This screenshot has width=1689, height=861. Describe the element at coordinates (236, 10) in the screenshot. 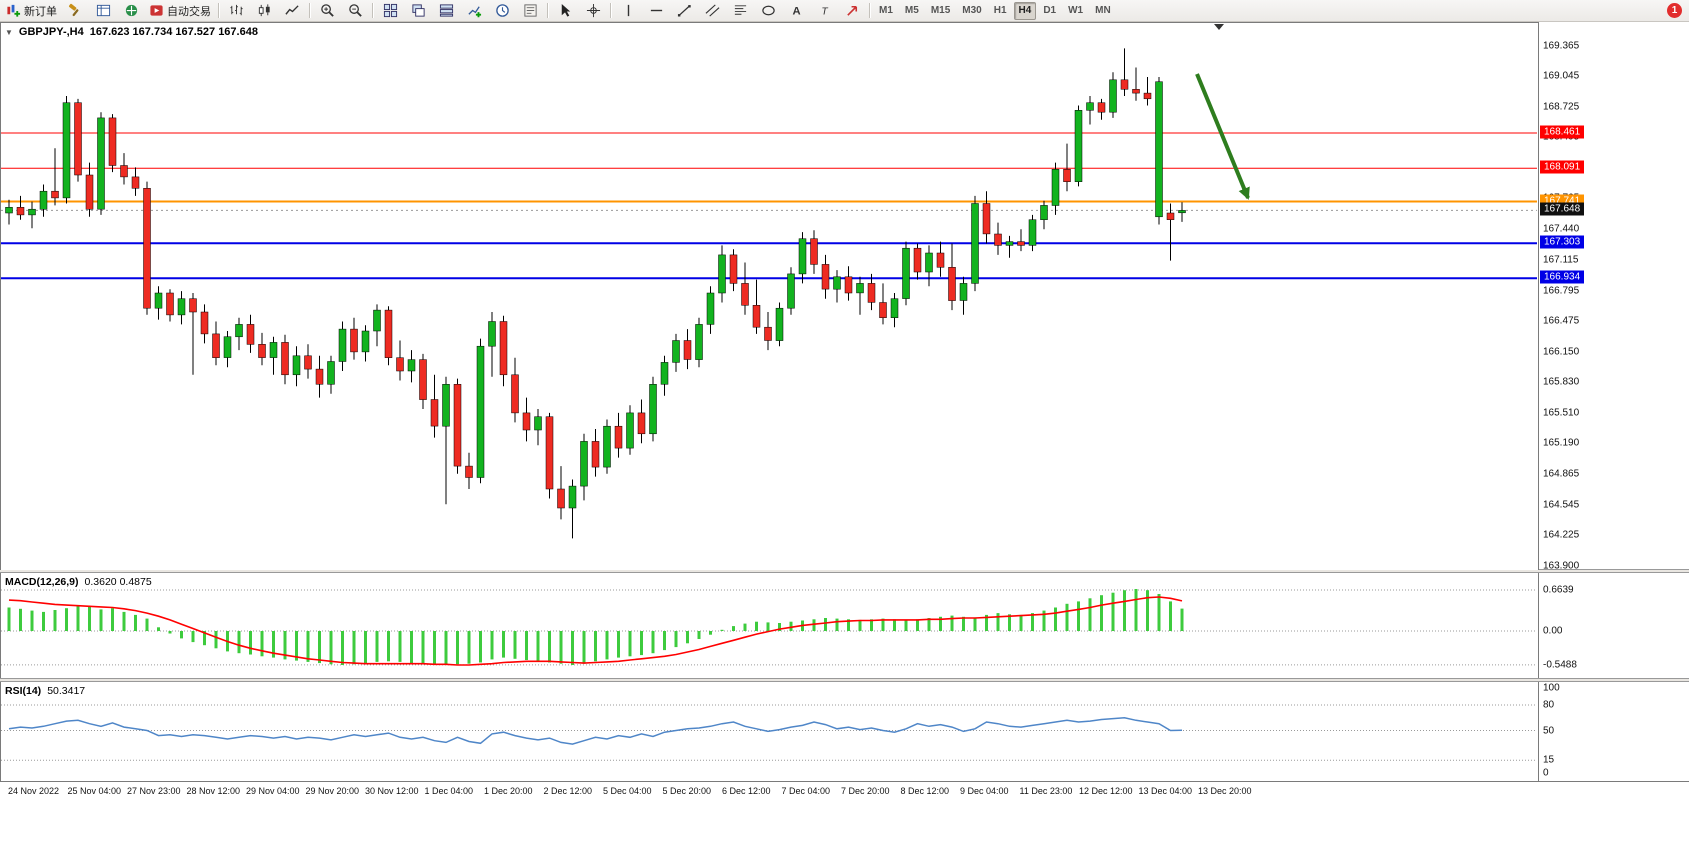

I see `bar-chart-button` at that location.